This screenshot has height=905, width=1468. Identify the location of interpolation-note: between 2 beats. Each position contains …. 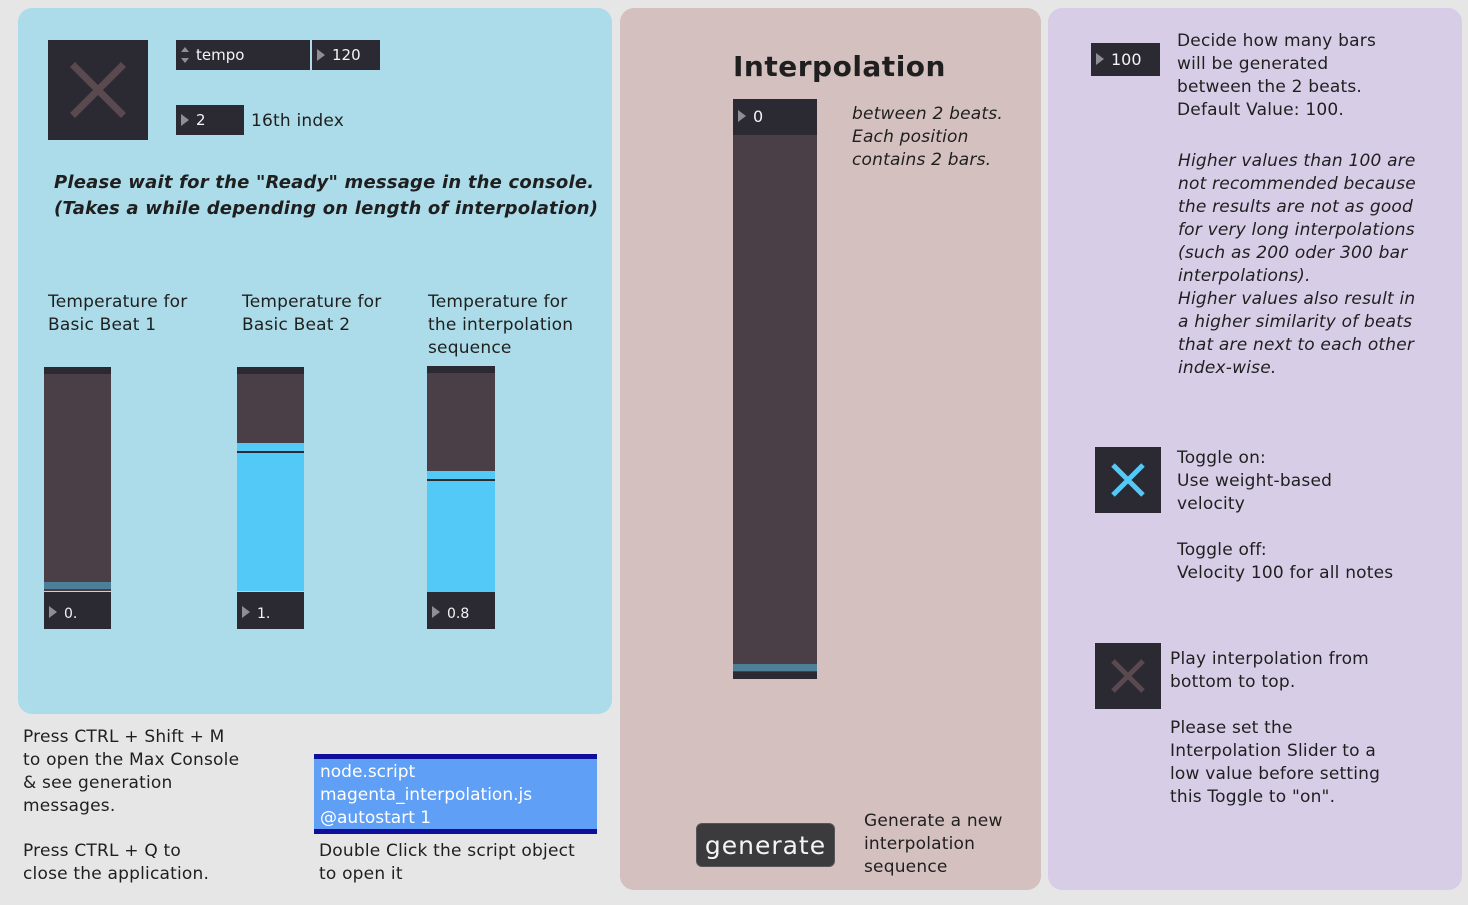
(927, 137).